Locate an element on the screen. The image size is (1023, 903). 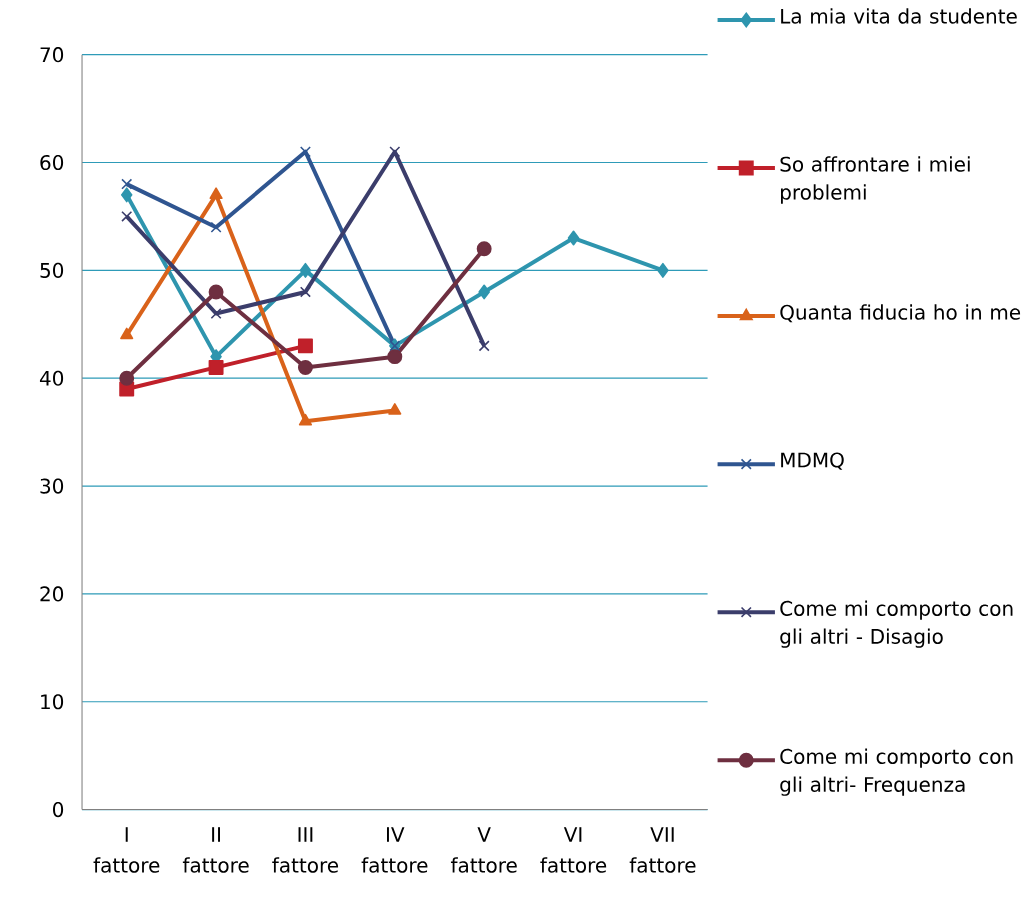
legend-label: Quanta fiducia ho in me is located at coordinates (900, 313).